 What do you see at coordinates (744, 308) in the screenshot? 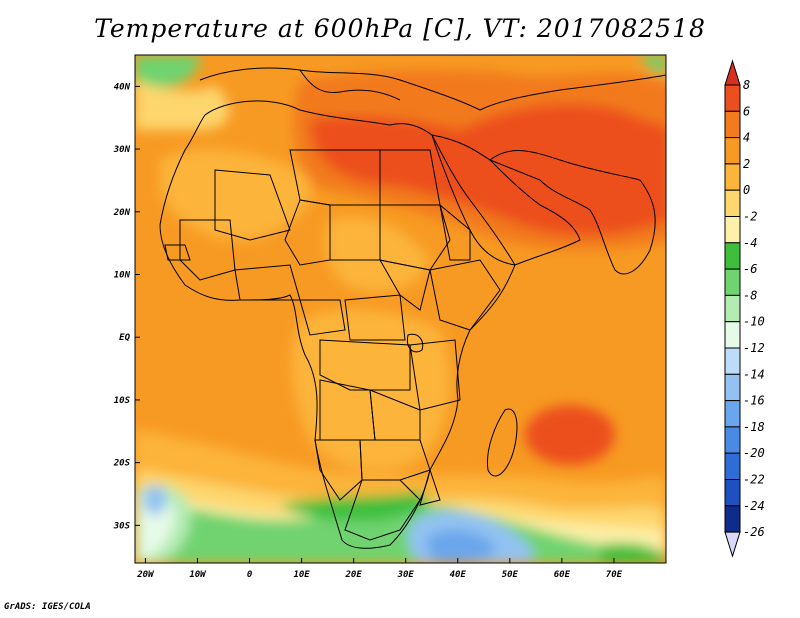
I see `colorbar: 8 6 4 2 0 -2 -4 -6 -8 -10 -12 -14 -16 -18 -20 -22 -24 -26` at bounding box center [744, 308].